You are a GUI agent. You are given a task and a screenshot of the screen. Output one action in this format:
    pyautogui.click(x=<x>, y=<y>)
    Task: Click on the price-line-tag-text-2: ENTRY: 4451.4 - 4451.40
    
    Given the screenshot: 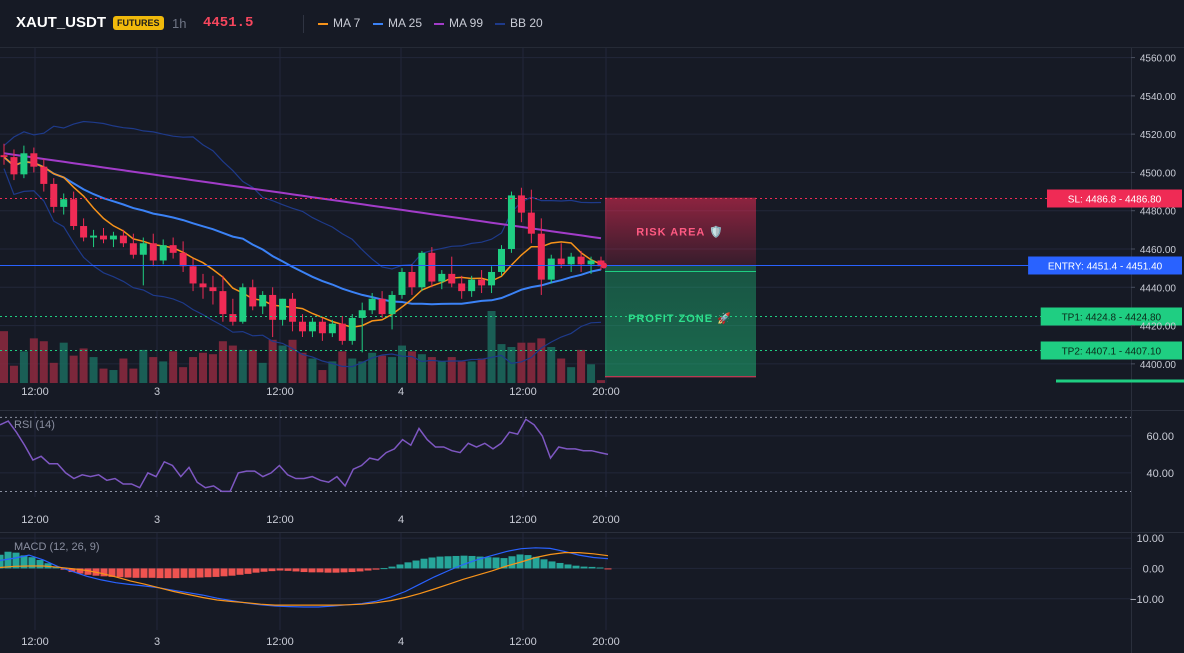 What is the action you would take?
    pyautogui.click(x=1105, y=267)
    